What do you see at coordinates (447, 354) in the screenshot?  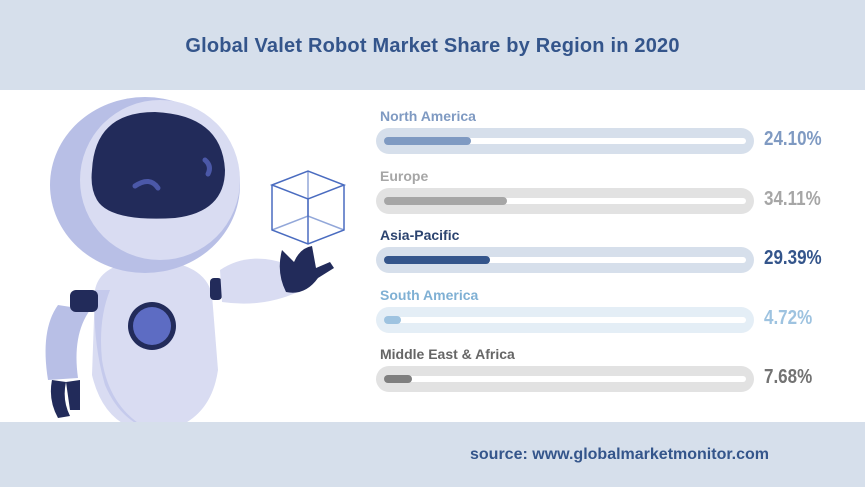 I see `category-label: Middle East & Africa` at bounding box center [447, 354].